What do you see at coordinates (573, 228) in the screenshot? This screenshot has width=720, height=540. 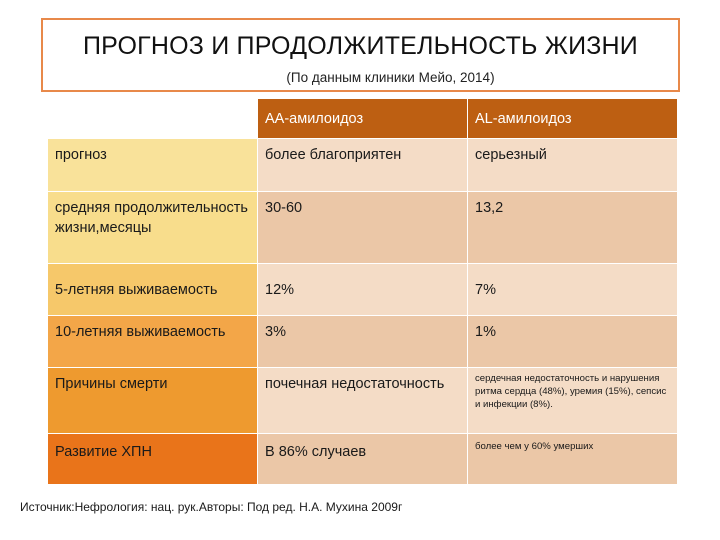 I see `al-value: 13,2` at bounding box center [573, 228].